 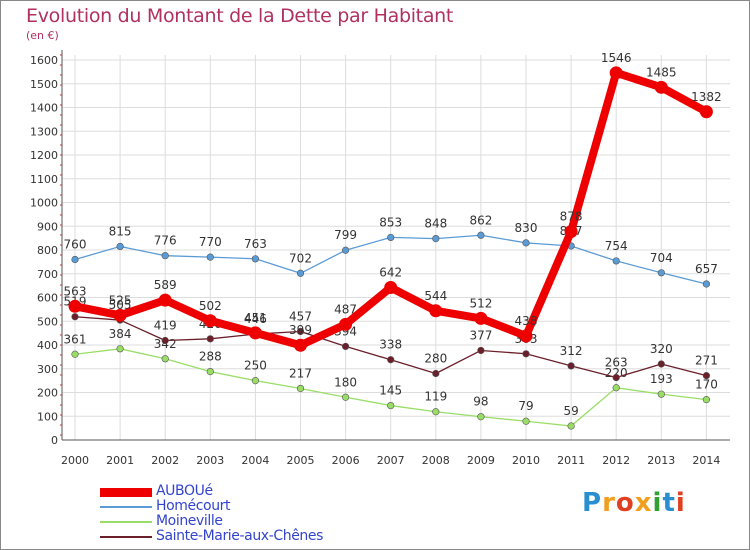 I want to click on x-tick-label: 2007, so click(x=391, y=460).